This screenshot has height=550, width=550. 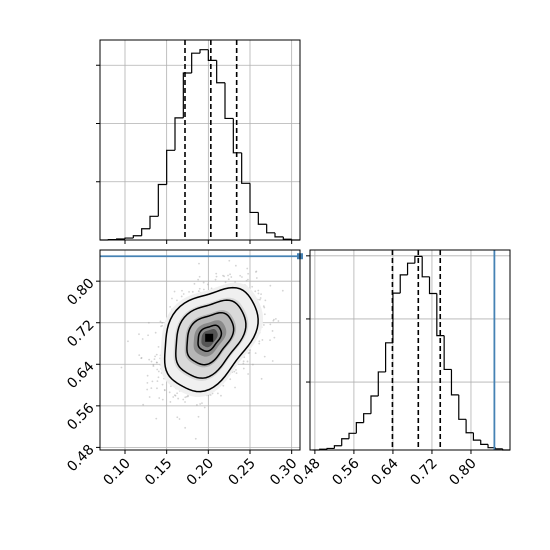 I want to click on 2d-xtick-label-0: 0.10, so click(x=116, y=472).